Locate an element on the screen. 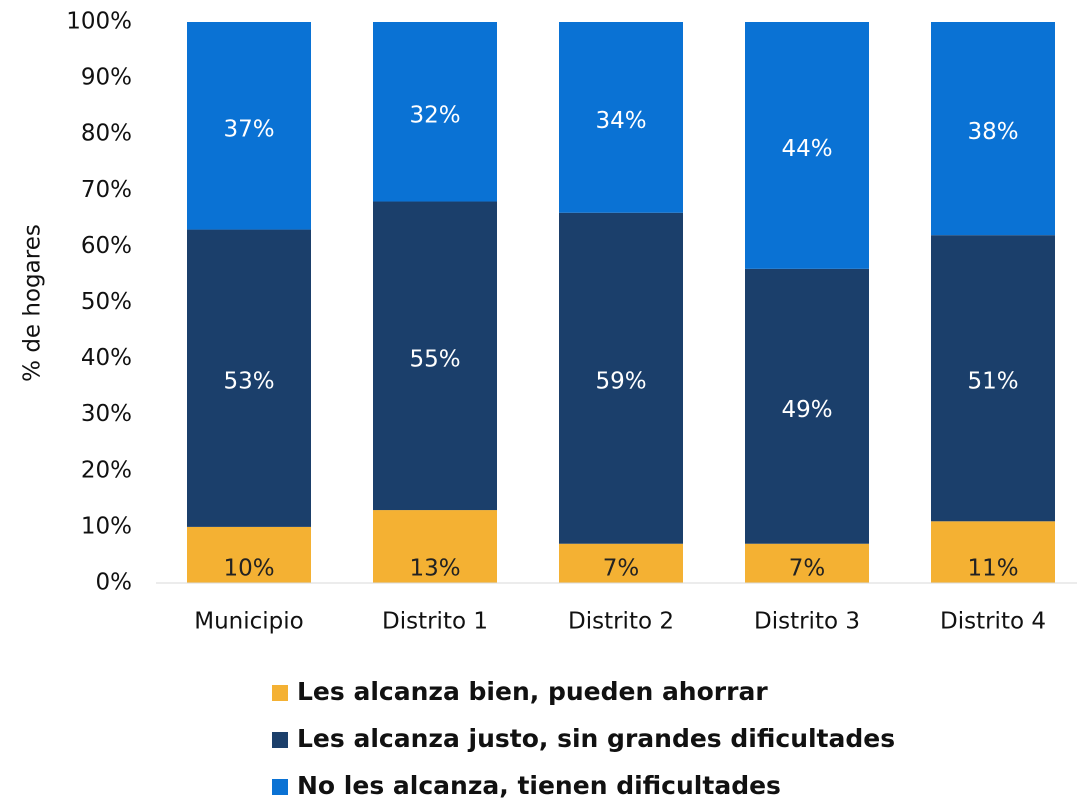 The width and height of the screenshot is (1077, 805). y-tick-label: 80% is located at coordinates (106, 134).